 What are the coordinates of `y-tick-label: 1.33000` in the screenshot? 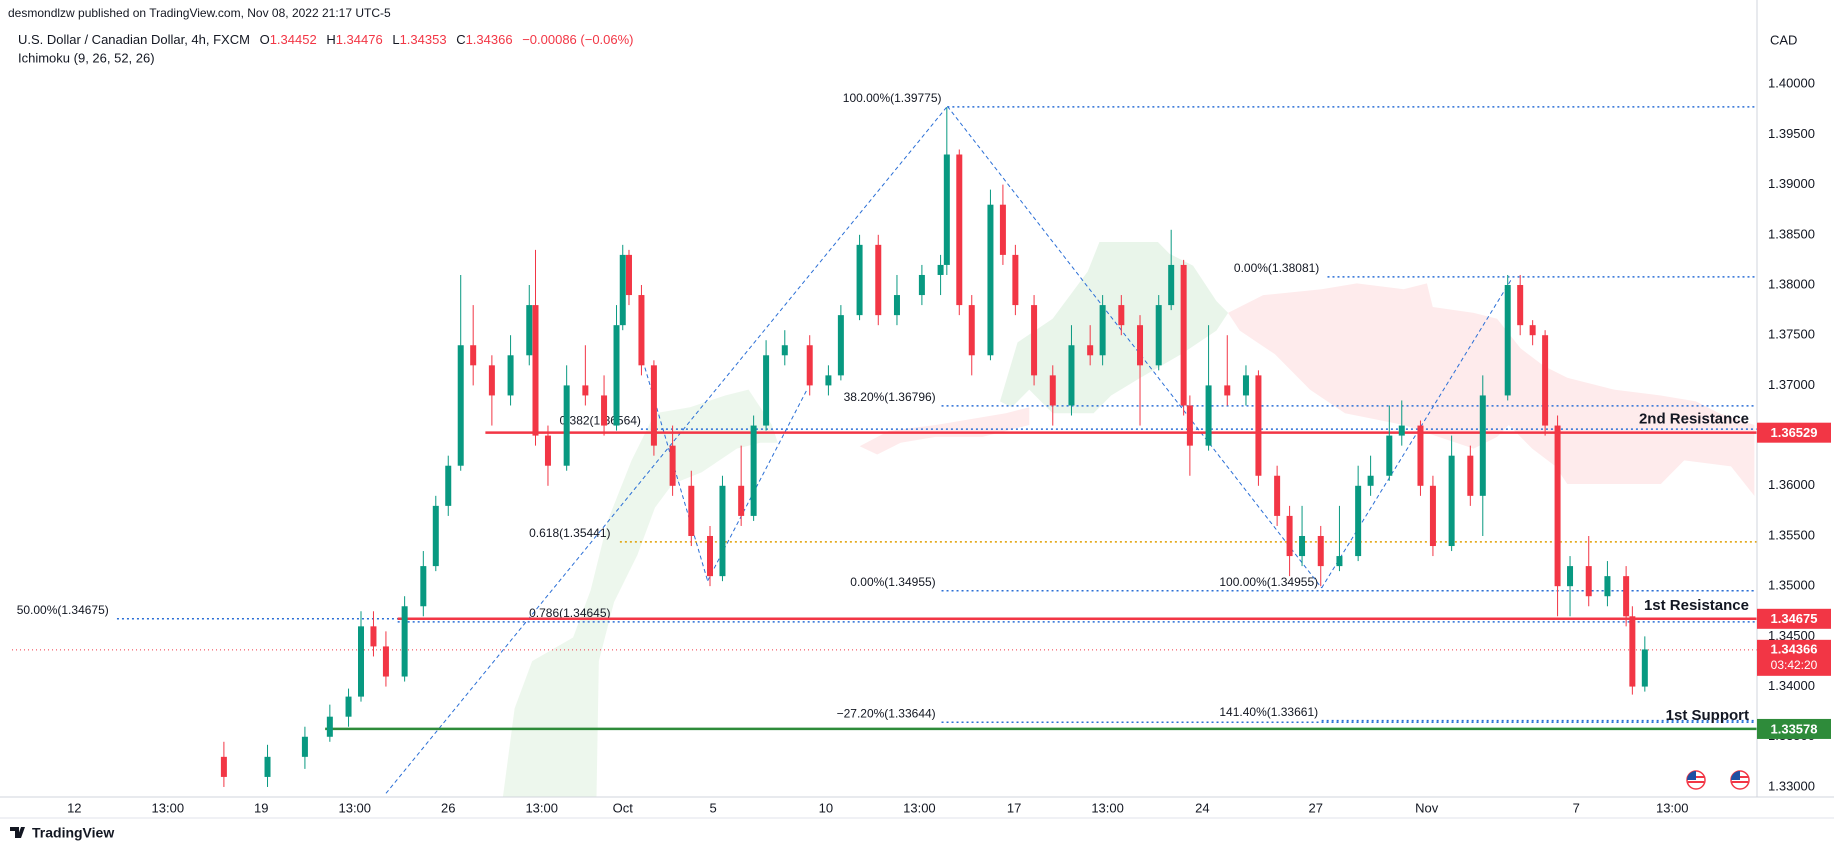 It's located at (1791, 785).